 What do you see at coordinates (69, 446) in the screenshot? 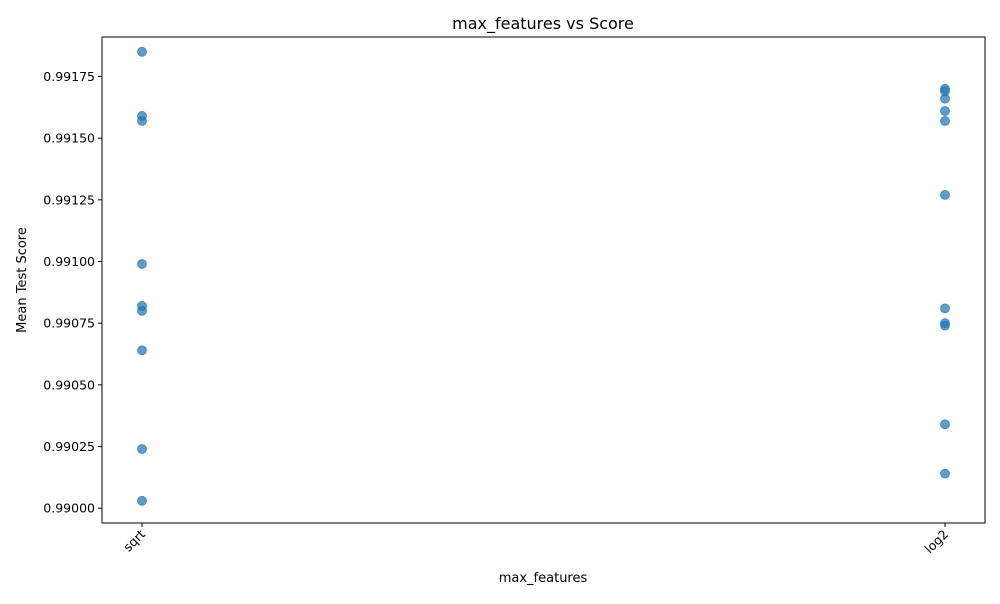
I see `y-tick-label: 0.99025` at bounding box center [69, 446].